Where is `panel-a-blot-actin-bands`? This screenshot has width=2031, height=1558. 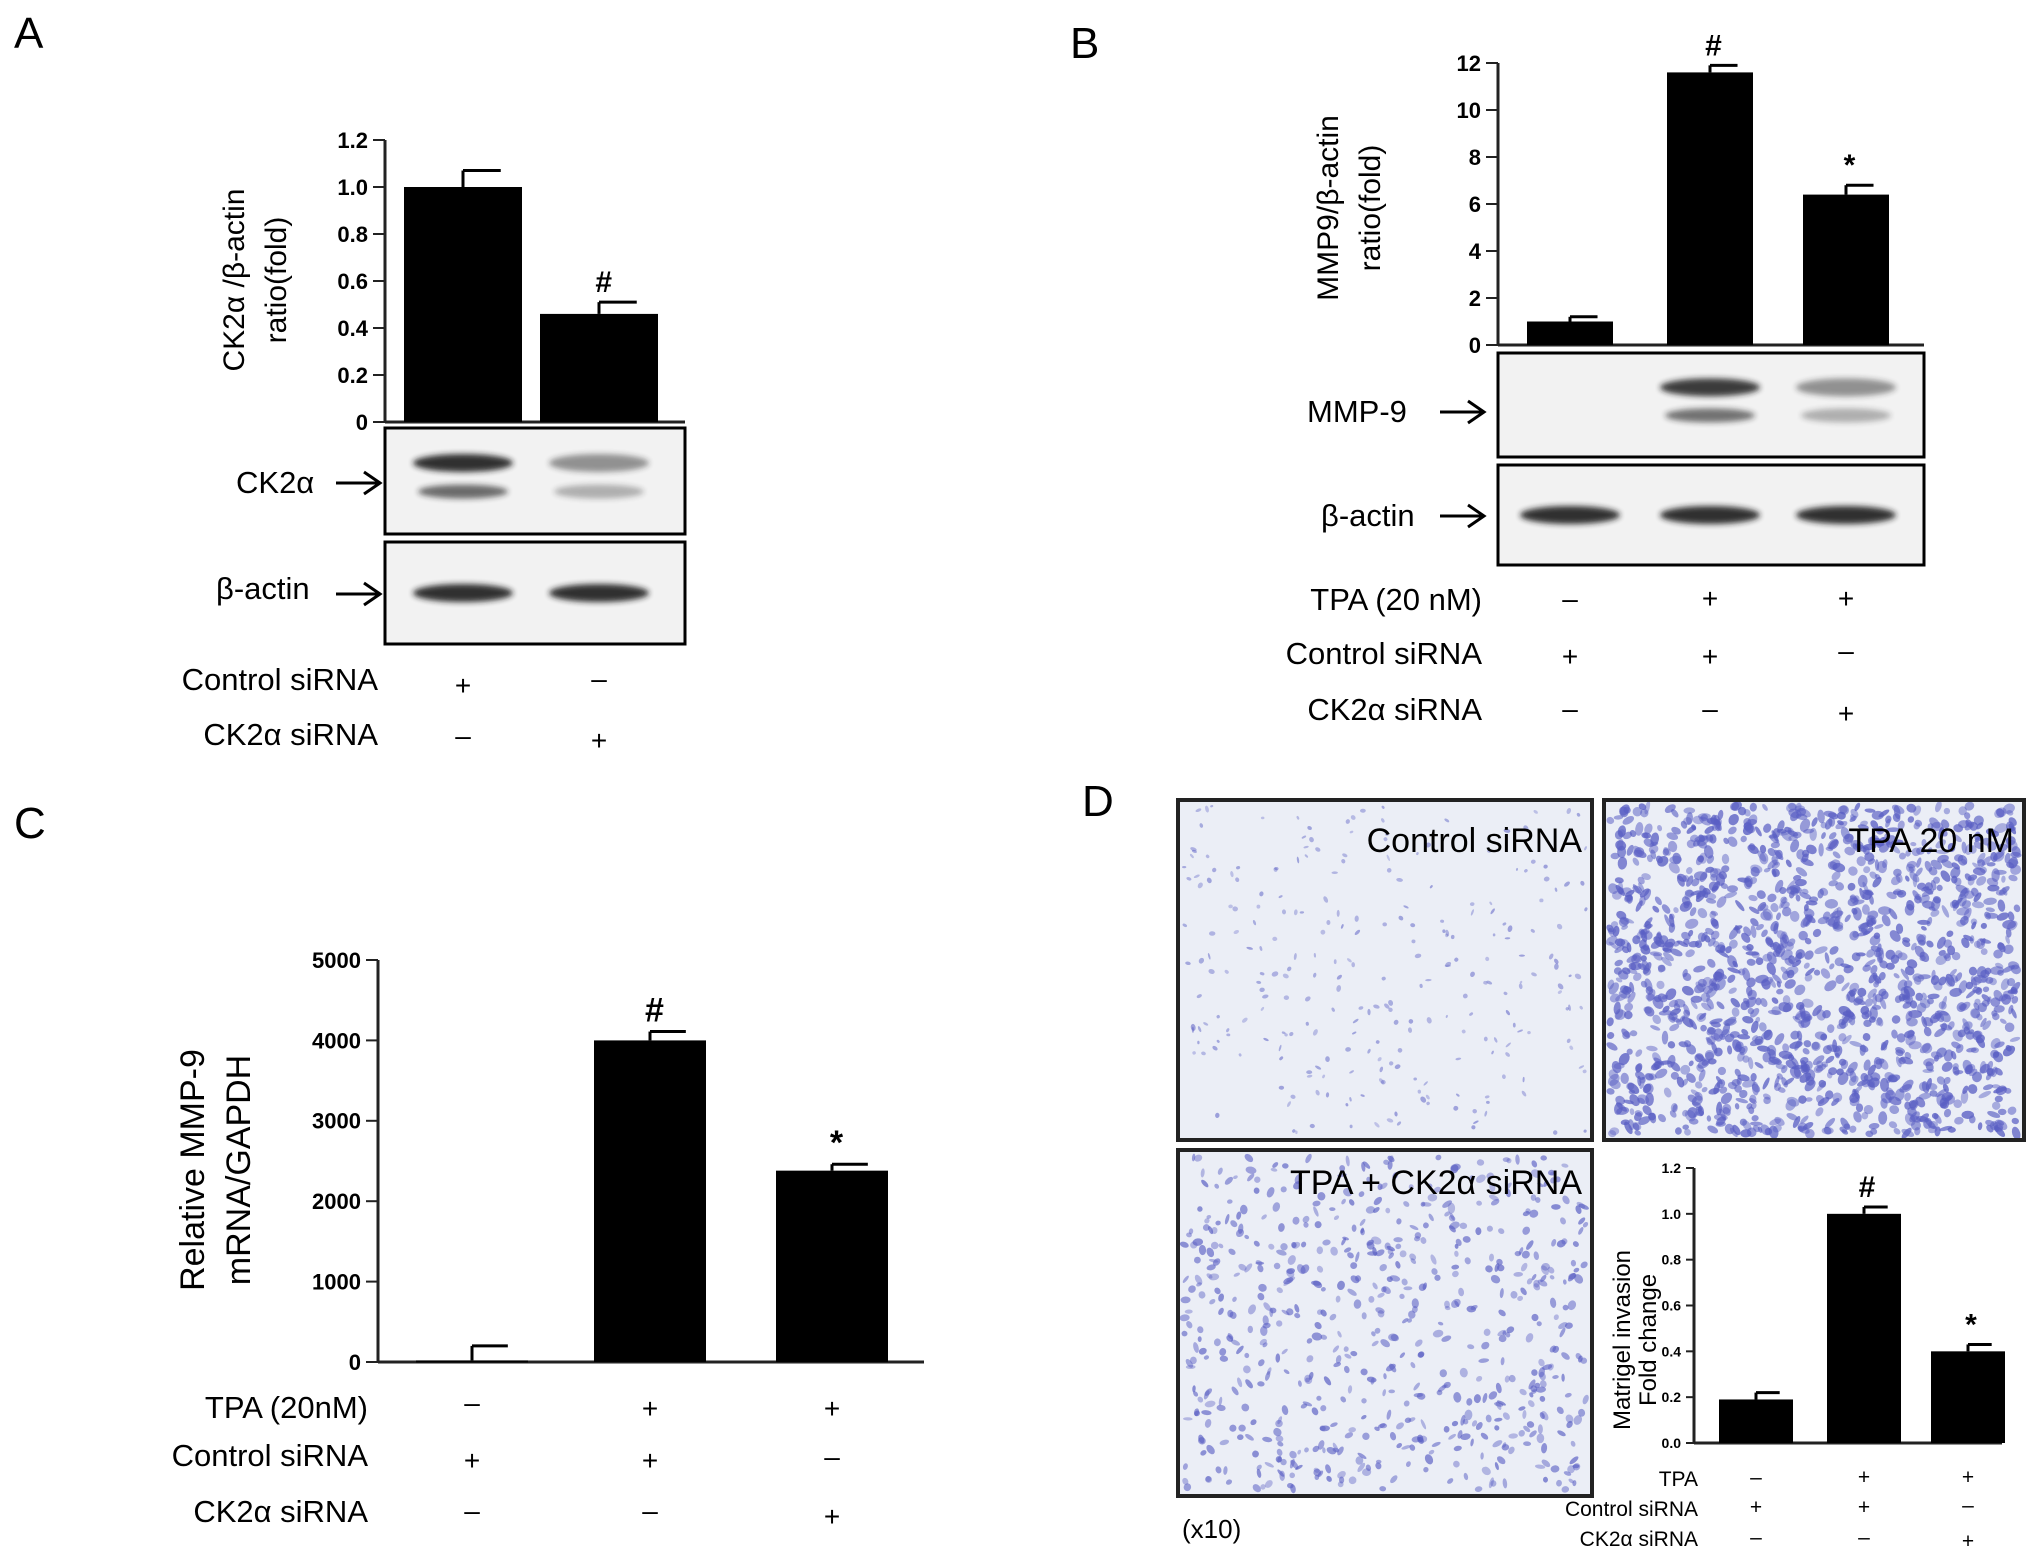 panel-a-blot-actin-bands is located at coordinates (531, 593).